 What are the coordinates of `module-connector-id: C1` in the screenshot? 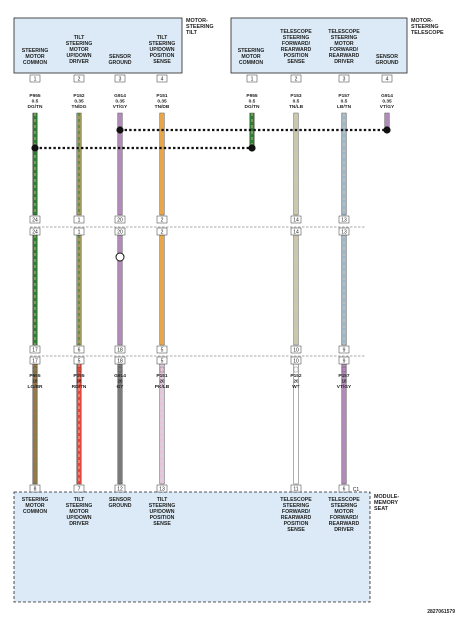 It's located at (356, 490).